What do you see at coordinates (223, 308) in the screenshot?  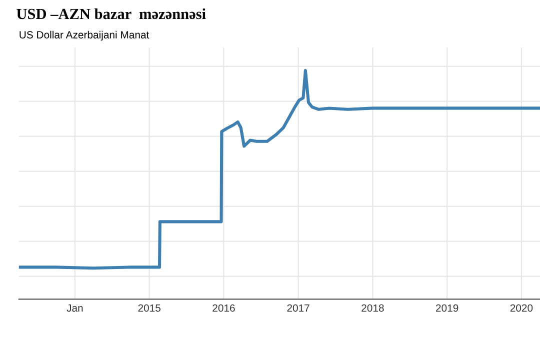 I see `x-tick-label: 2016` at bounding box center [223, 308].